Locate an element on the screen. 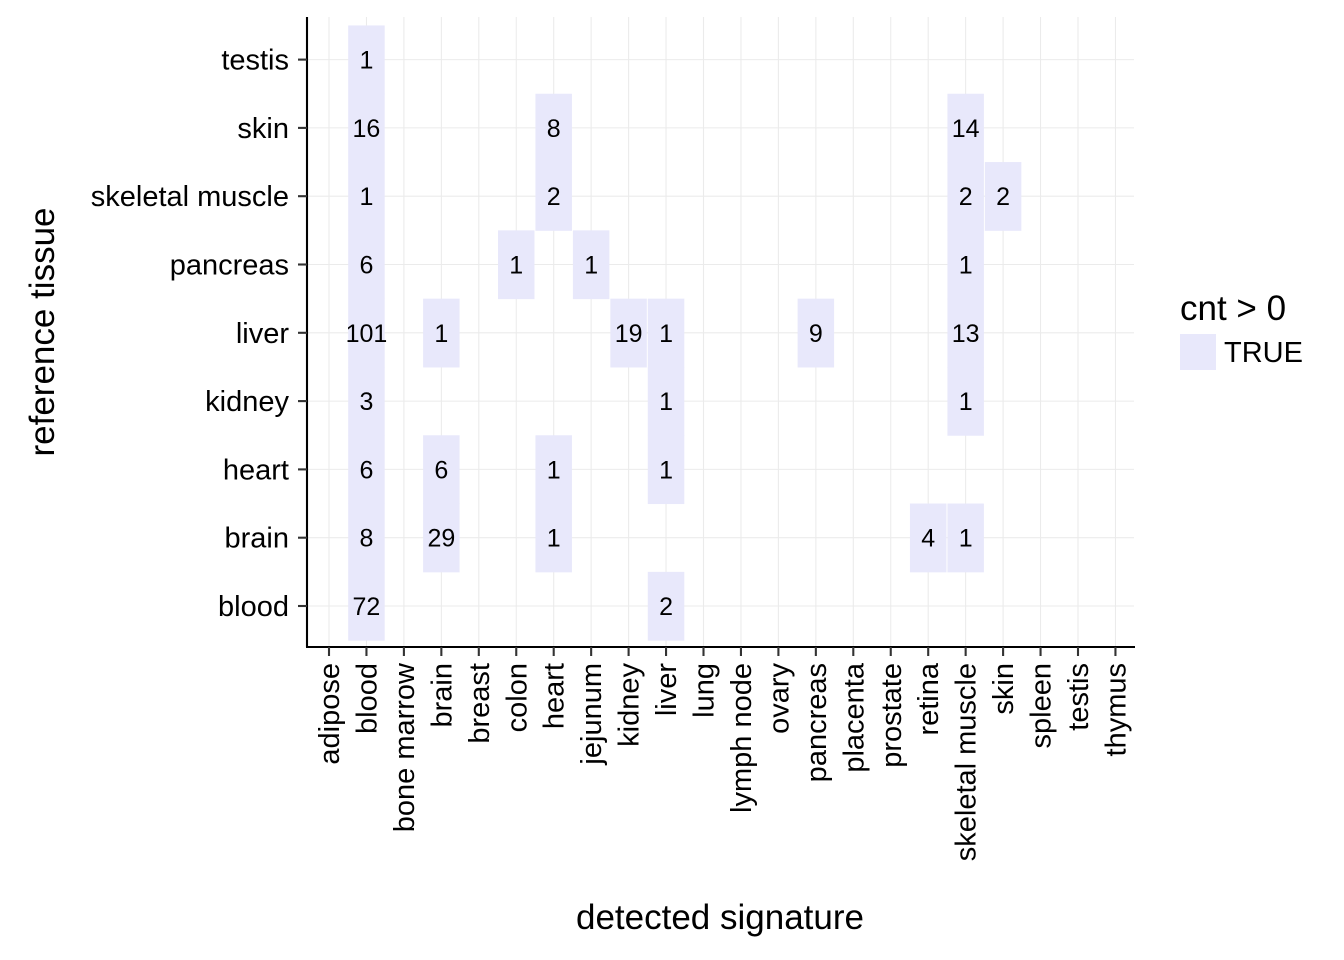 The height and width of the screenshot is (960, 1344). y-tick-label-pancreas: pancreas is located at coordinates (229, 266).